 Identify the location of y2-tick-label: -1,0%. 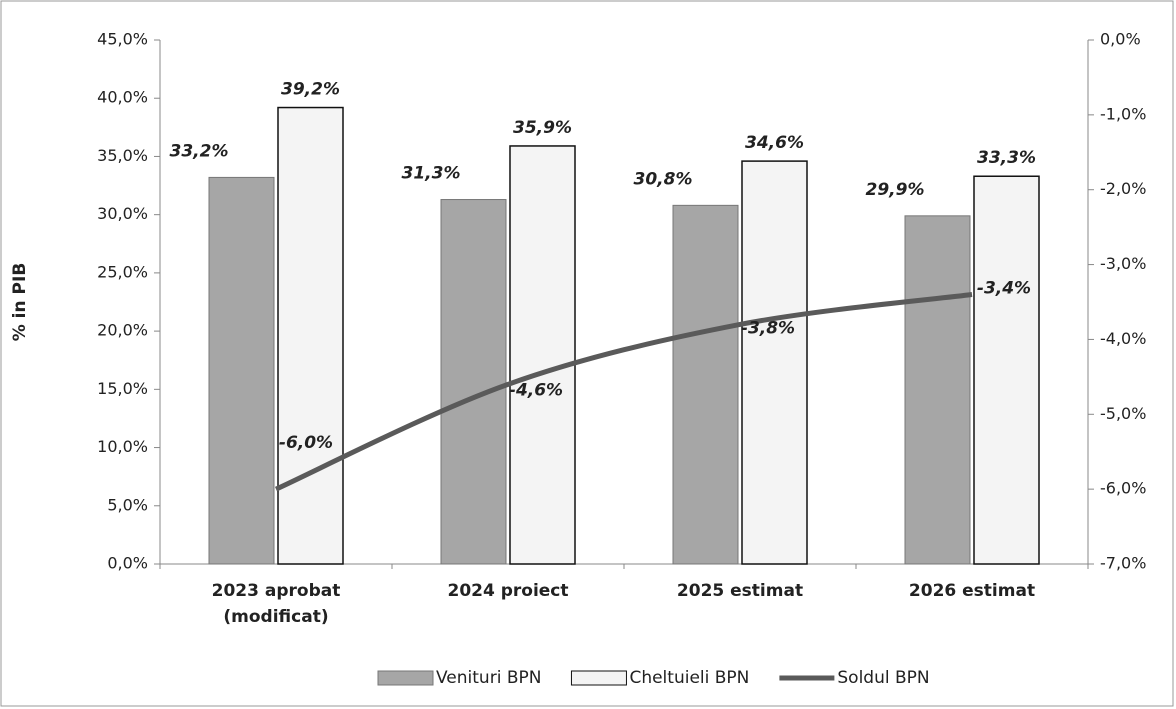
(1123, 113).